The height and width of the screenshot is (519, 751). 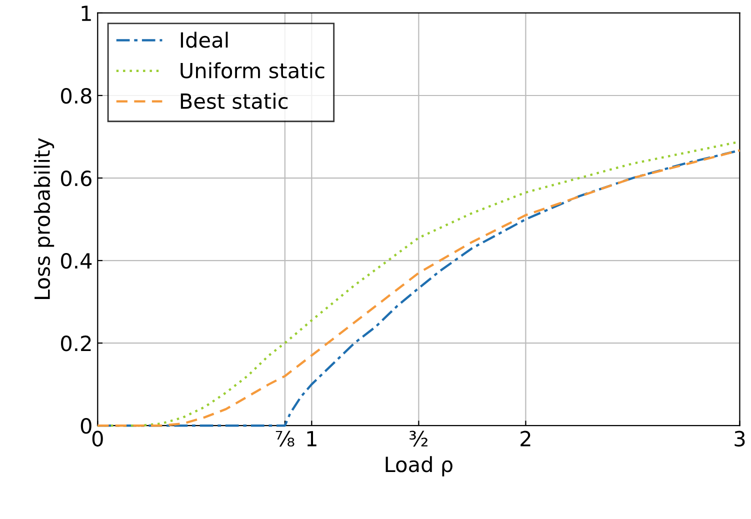 What do you see at coordinates (76, 96) in the screenshot?
I see `y-tick-label: 0.8` at bounding box center [76, 96].